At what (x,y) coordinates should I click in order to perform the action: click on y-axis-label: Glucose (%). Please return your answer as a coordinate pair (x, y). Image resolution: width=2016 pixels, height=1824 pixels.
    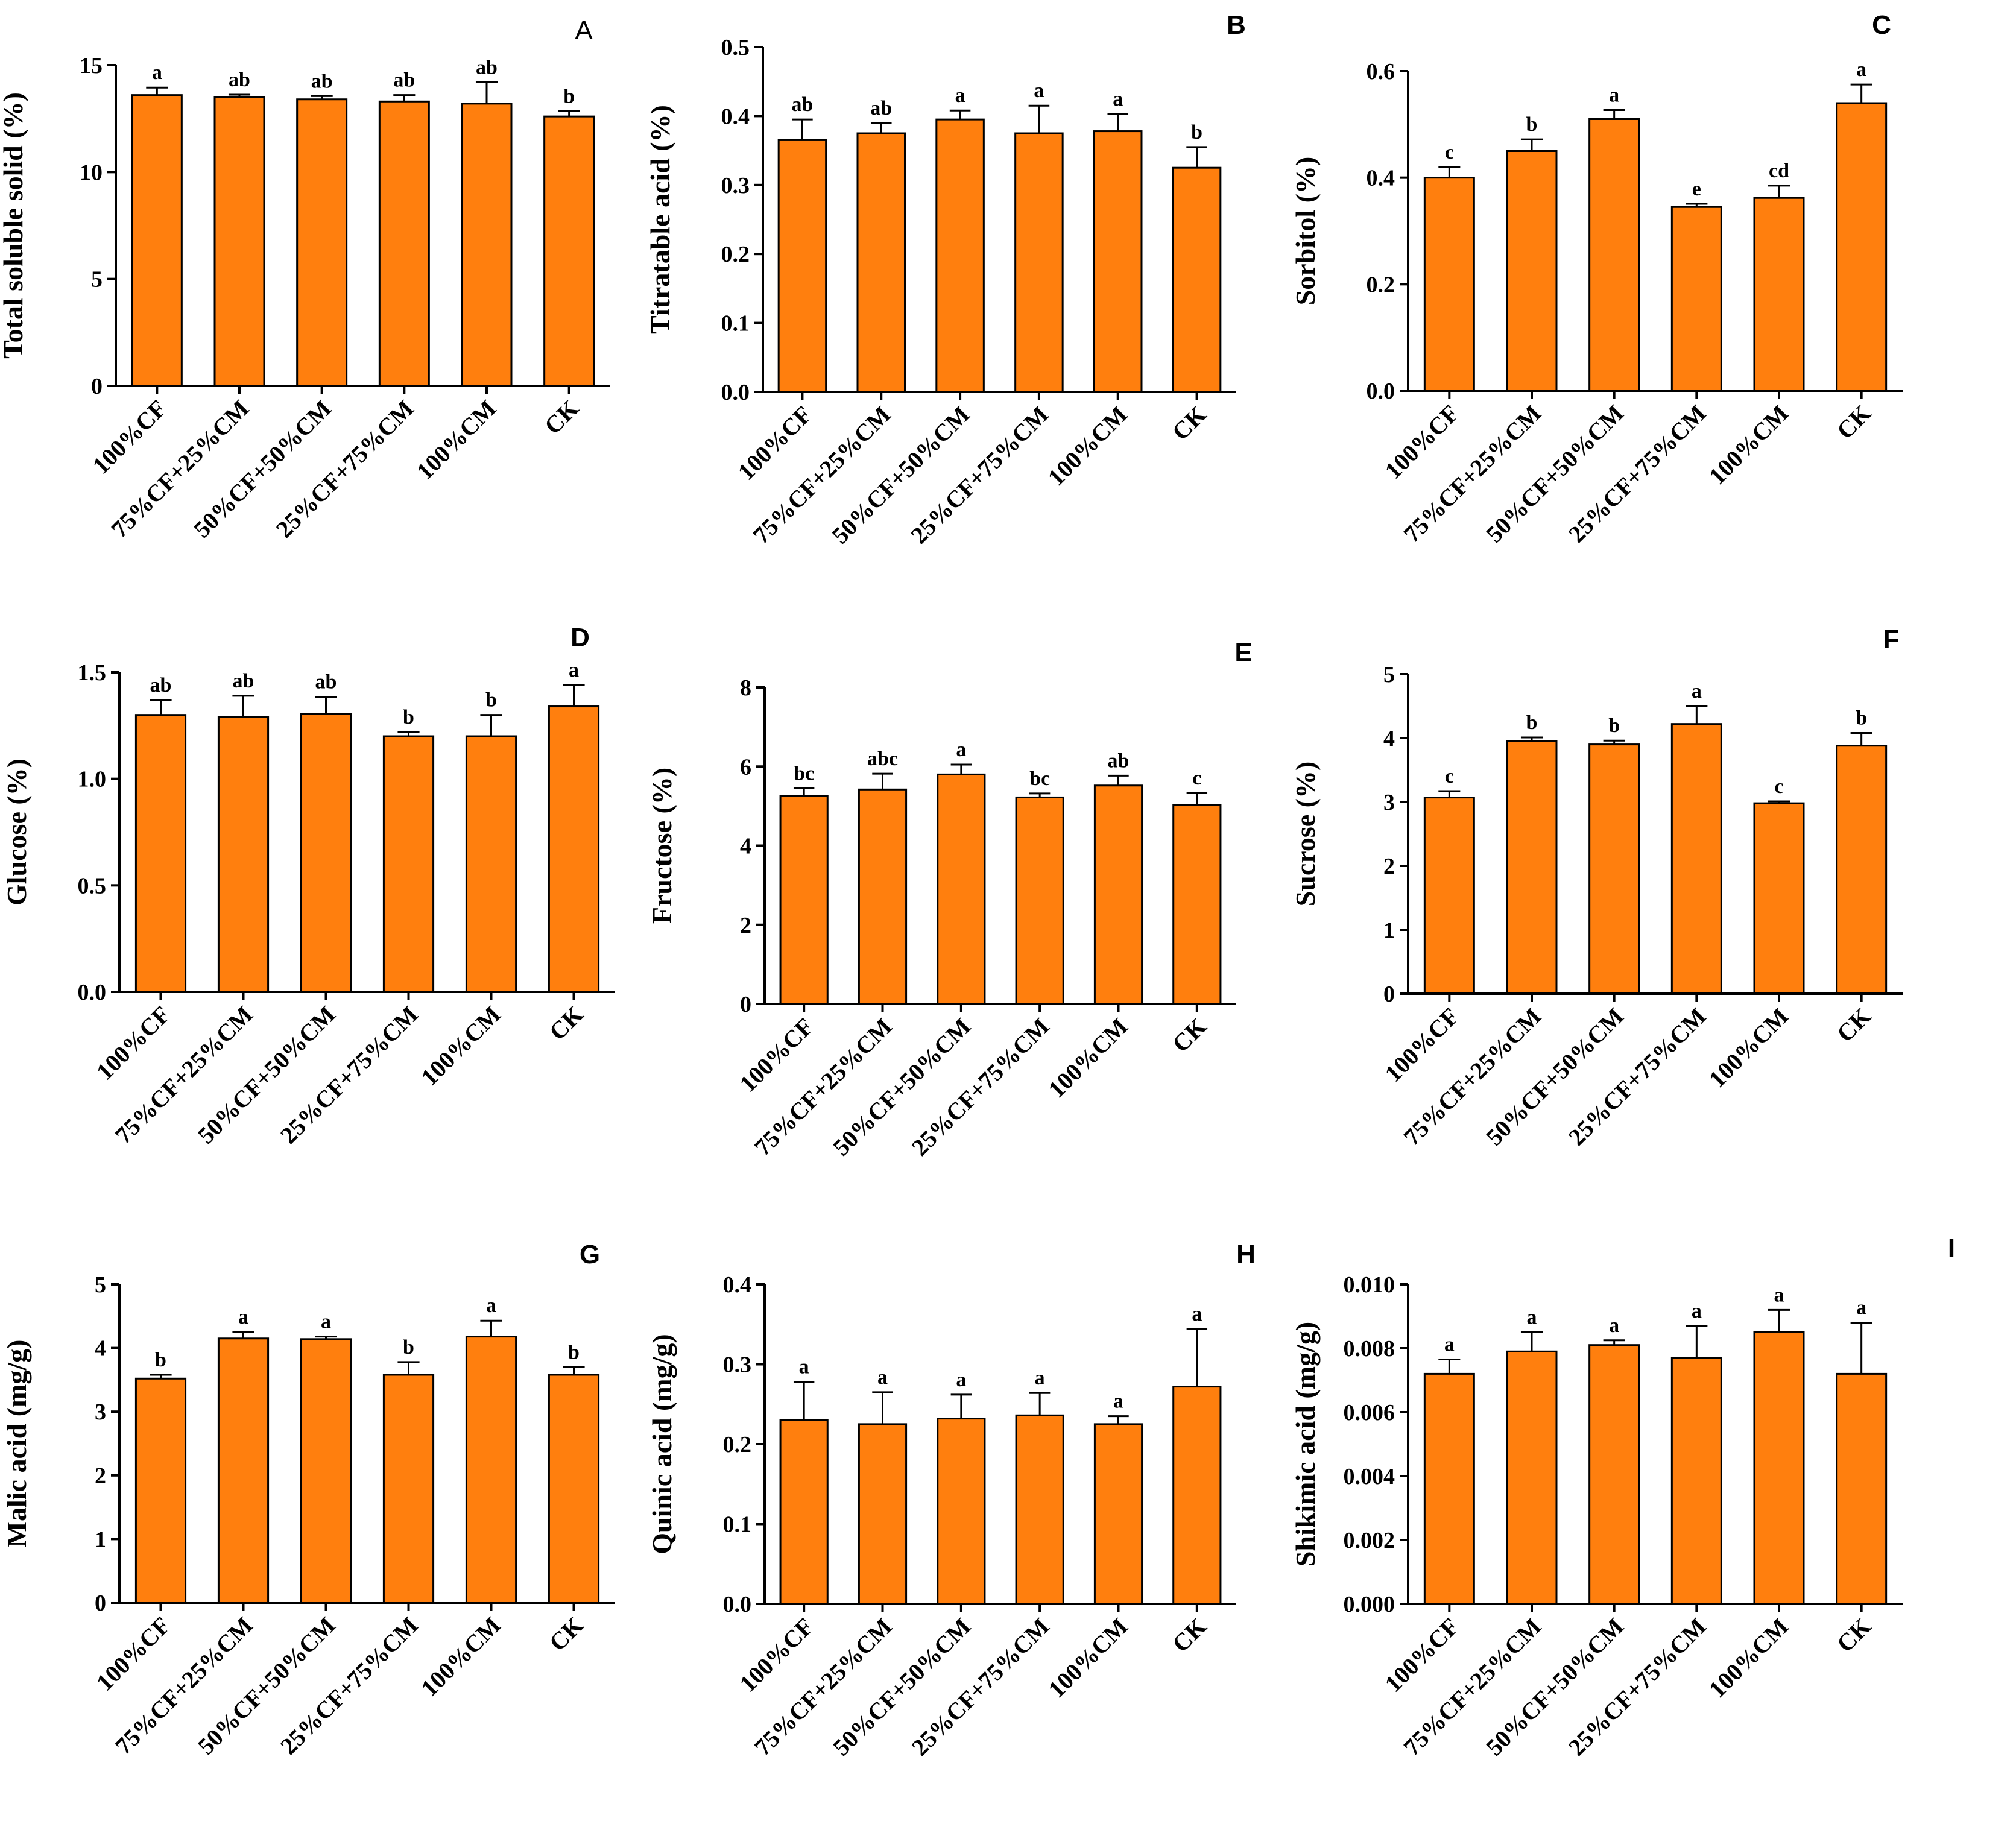
    Looking at the image, I should click on (16, 832).